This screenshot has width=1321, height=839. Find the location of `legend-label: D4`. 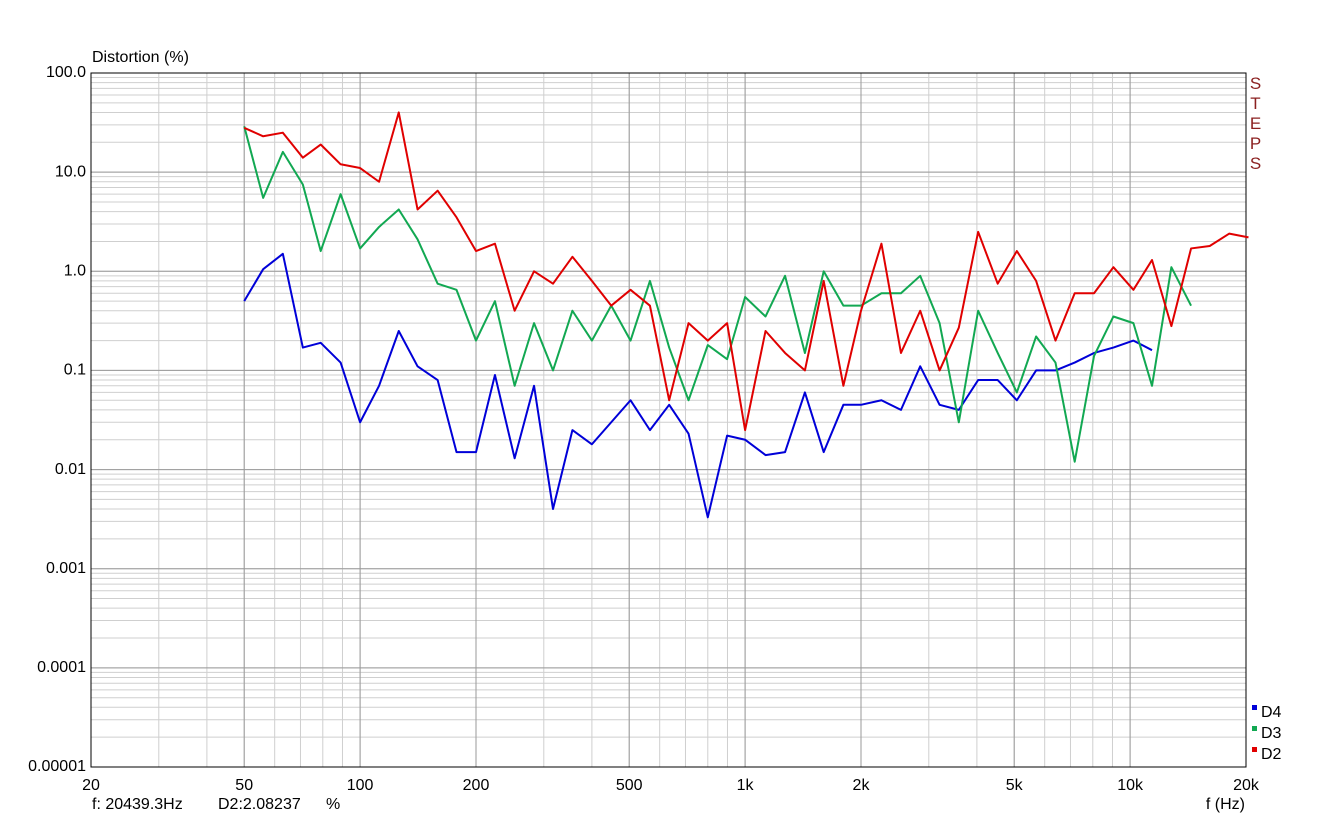

legend-label: D4 is located at coordinates (1271, 712).